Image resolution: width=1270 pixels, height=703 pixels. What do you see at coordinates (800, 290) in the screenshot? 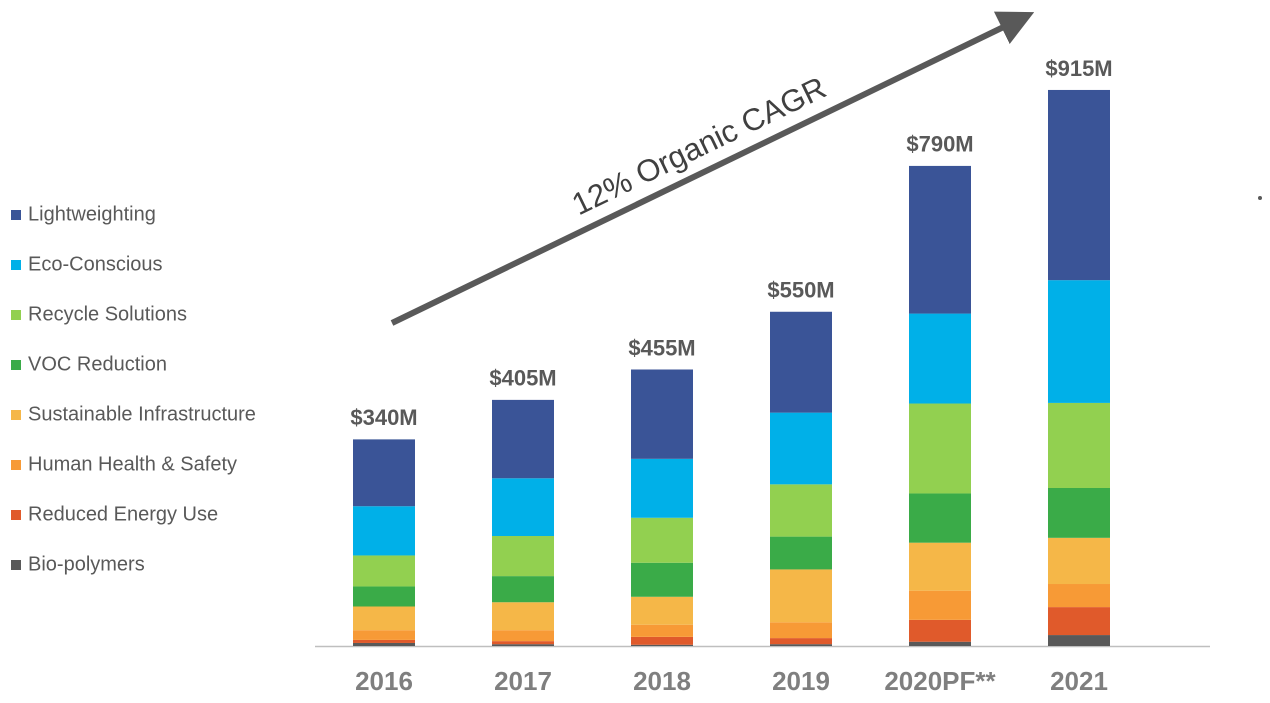
I see `total-label: $550M` at bounding box center [800, 290].